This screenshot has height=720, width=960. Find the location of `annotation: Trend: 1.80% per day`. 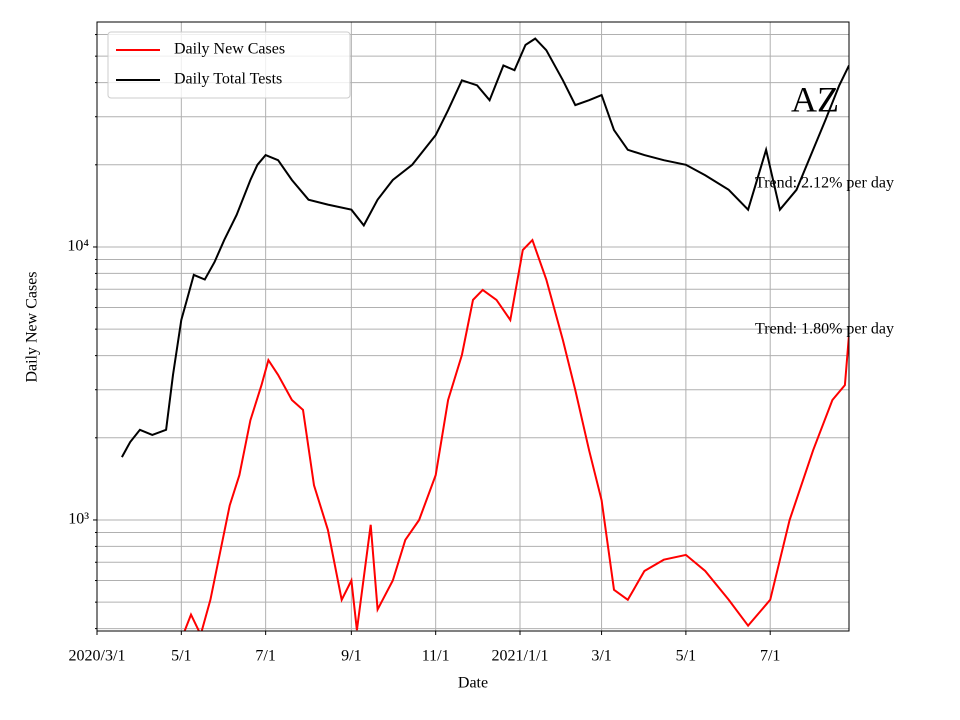

annotation: Trend: 1.80% per day is located at coordinates (824, 329).